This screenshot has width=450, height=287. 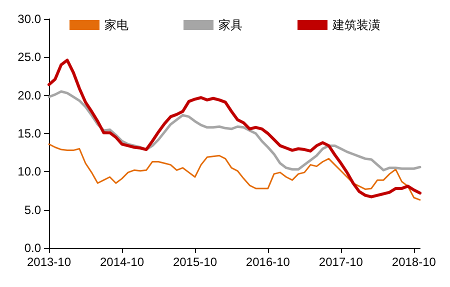 What do you see at coordinates (122, 262) in the screenshot?
I see `x-tick-label: 2014-10` at bounding box center [122, 262].